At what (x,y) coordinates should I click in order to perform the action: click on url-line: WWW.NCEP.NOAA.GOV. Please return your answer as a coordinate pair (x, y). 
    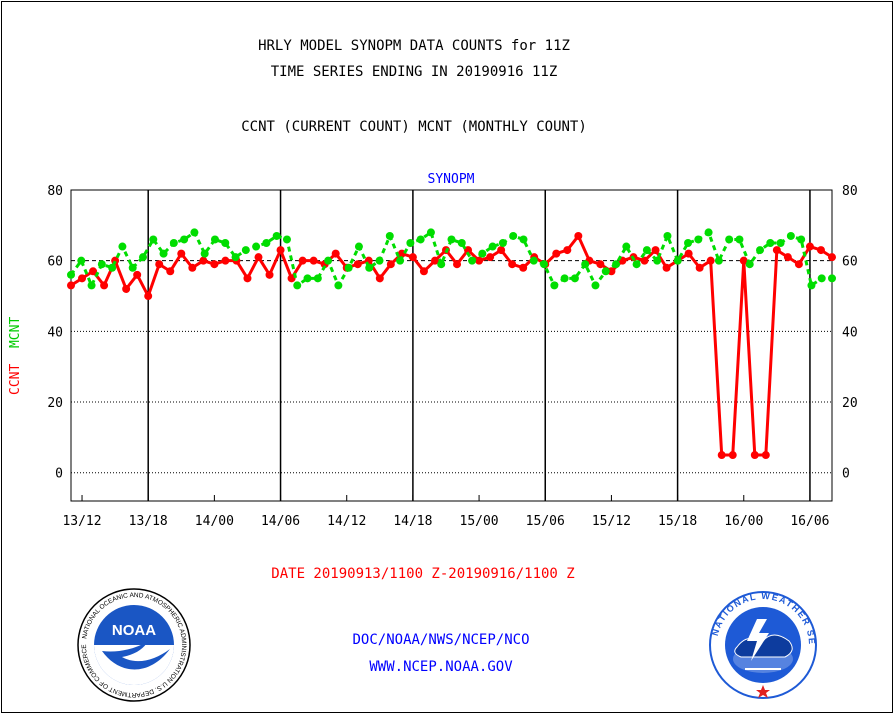
    Looking at the image, I should click on (441, 667).